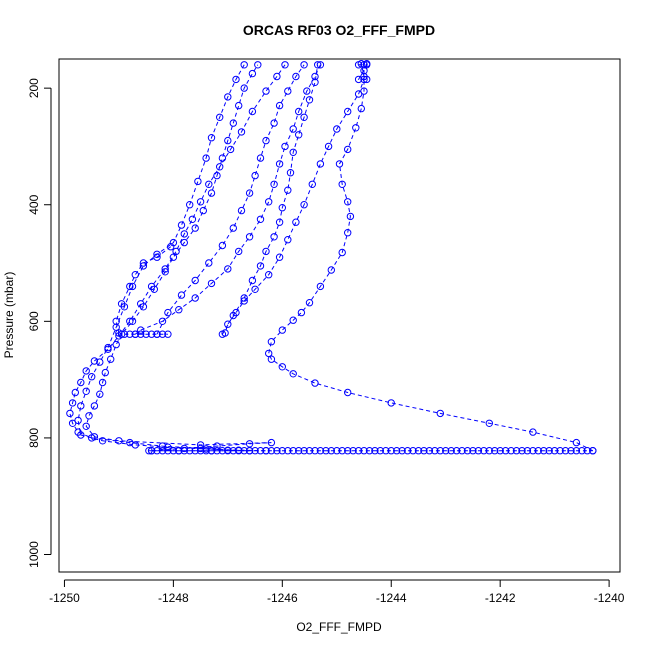  I want to click on y-axis: 200 400 600 800 1000, so click(39, 323).